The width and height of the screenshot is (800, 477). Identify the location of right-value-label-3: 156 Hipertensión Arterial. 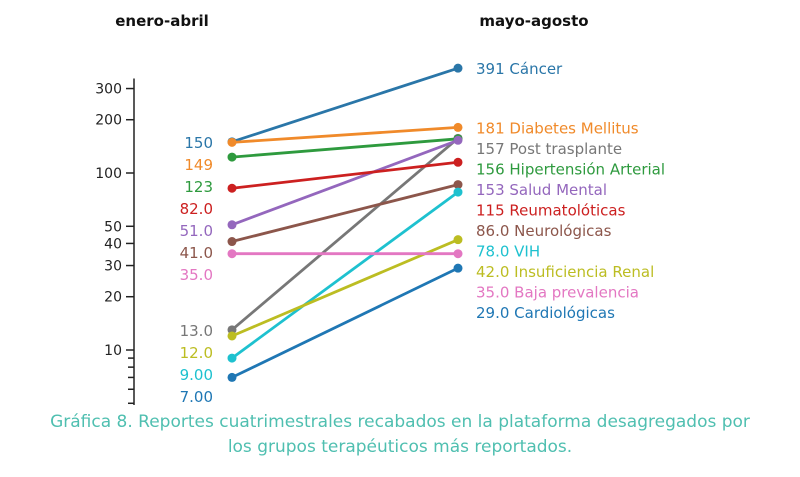
(570, 169).